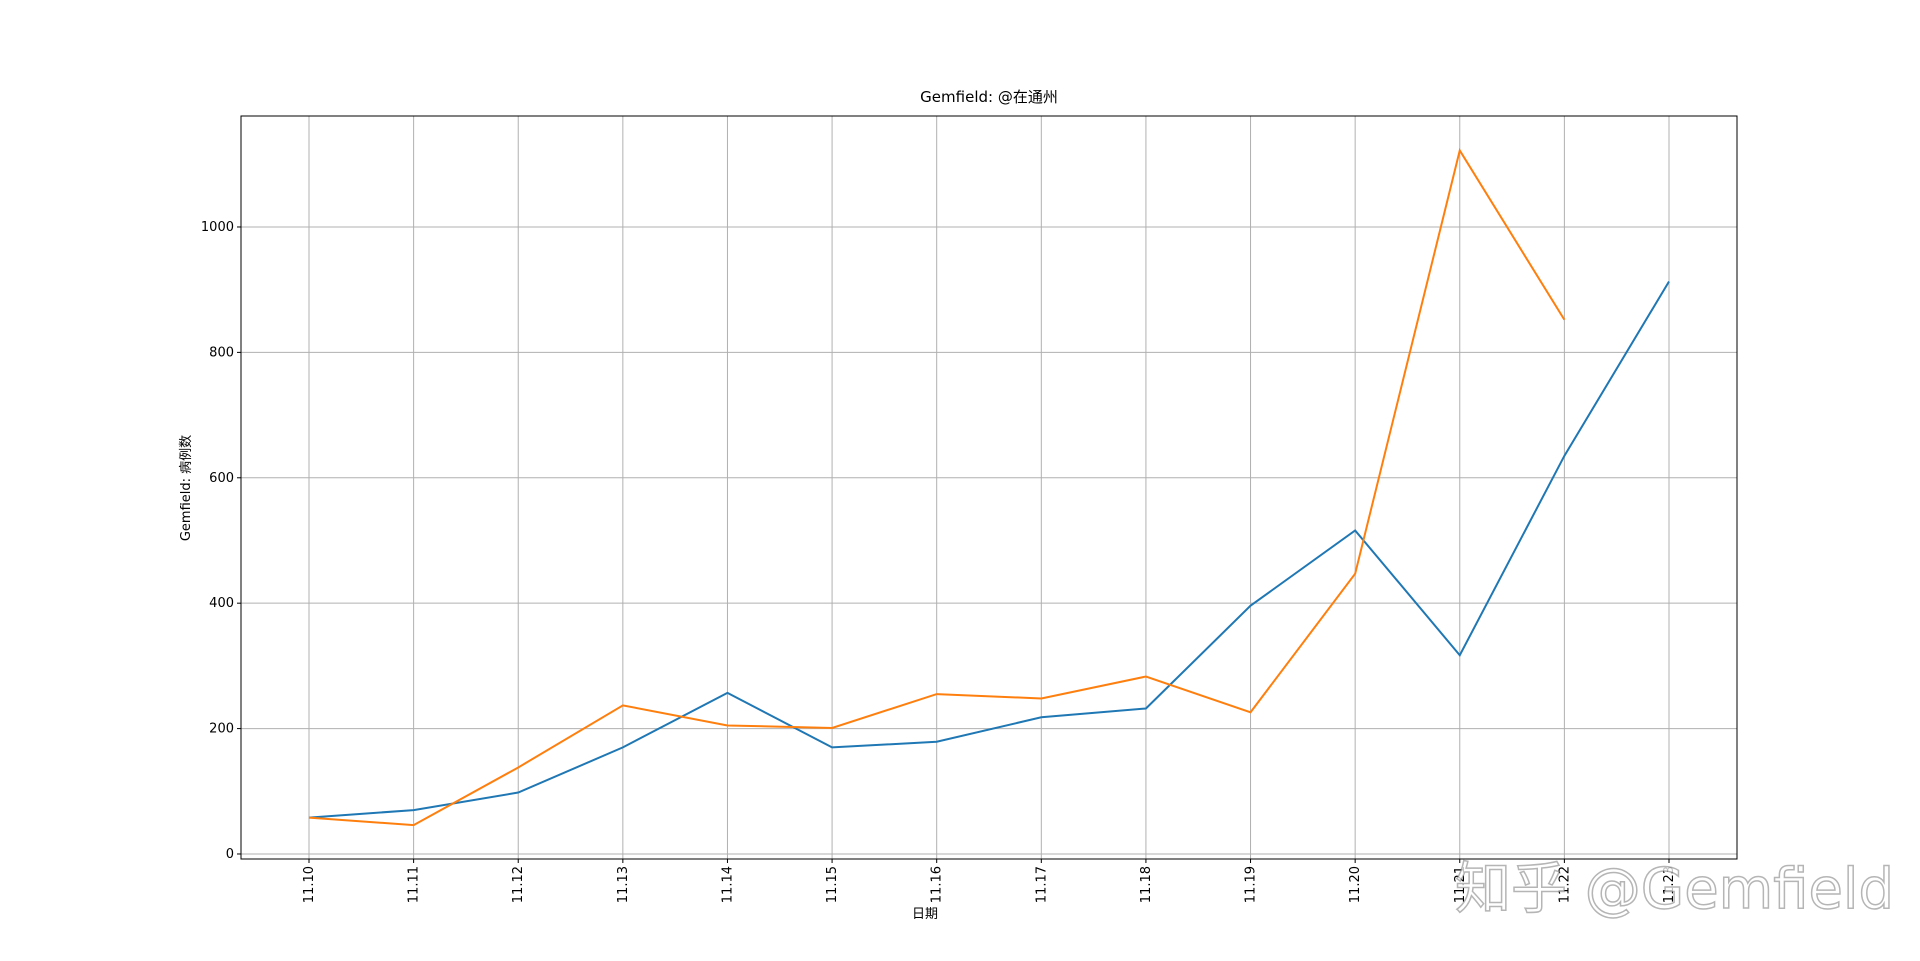  What do you see at coordinates (217, 227) in the screenshot?
I see `y-tick-label: 1000` at bounding box center [217, 227].